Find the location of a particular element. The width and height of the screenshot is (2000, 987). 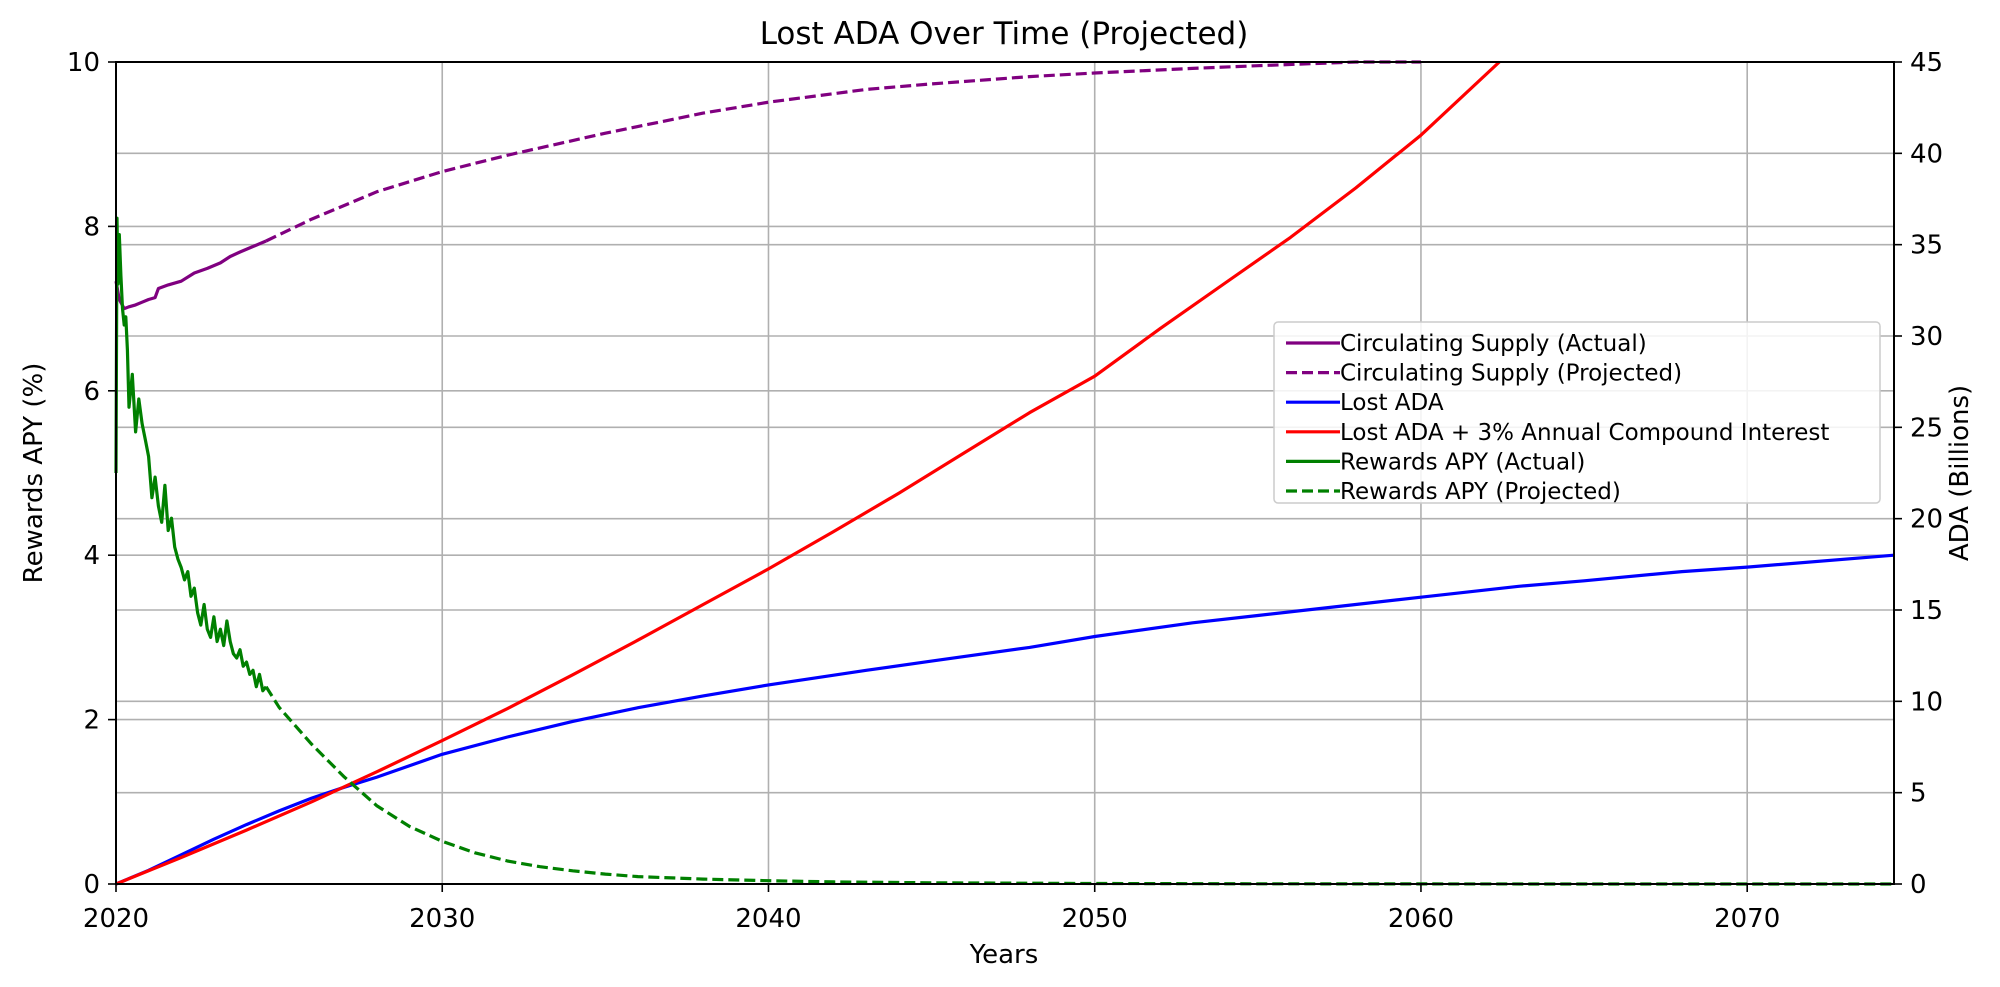

left-tick-label: 2 is located at coordinates (91, 721).